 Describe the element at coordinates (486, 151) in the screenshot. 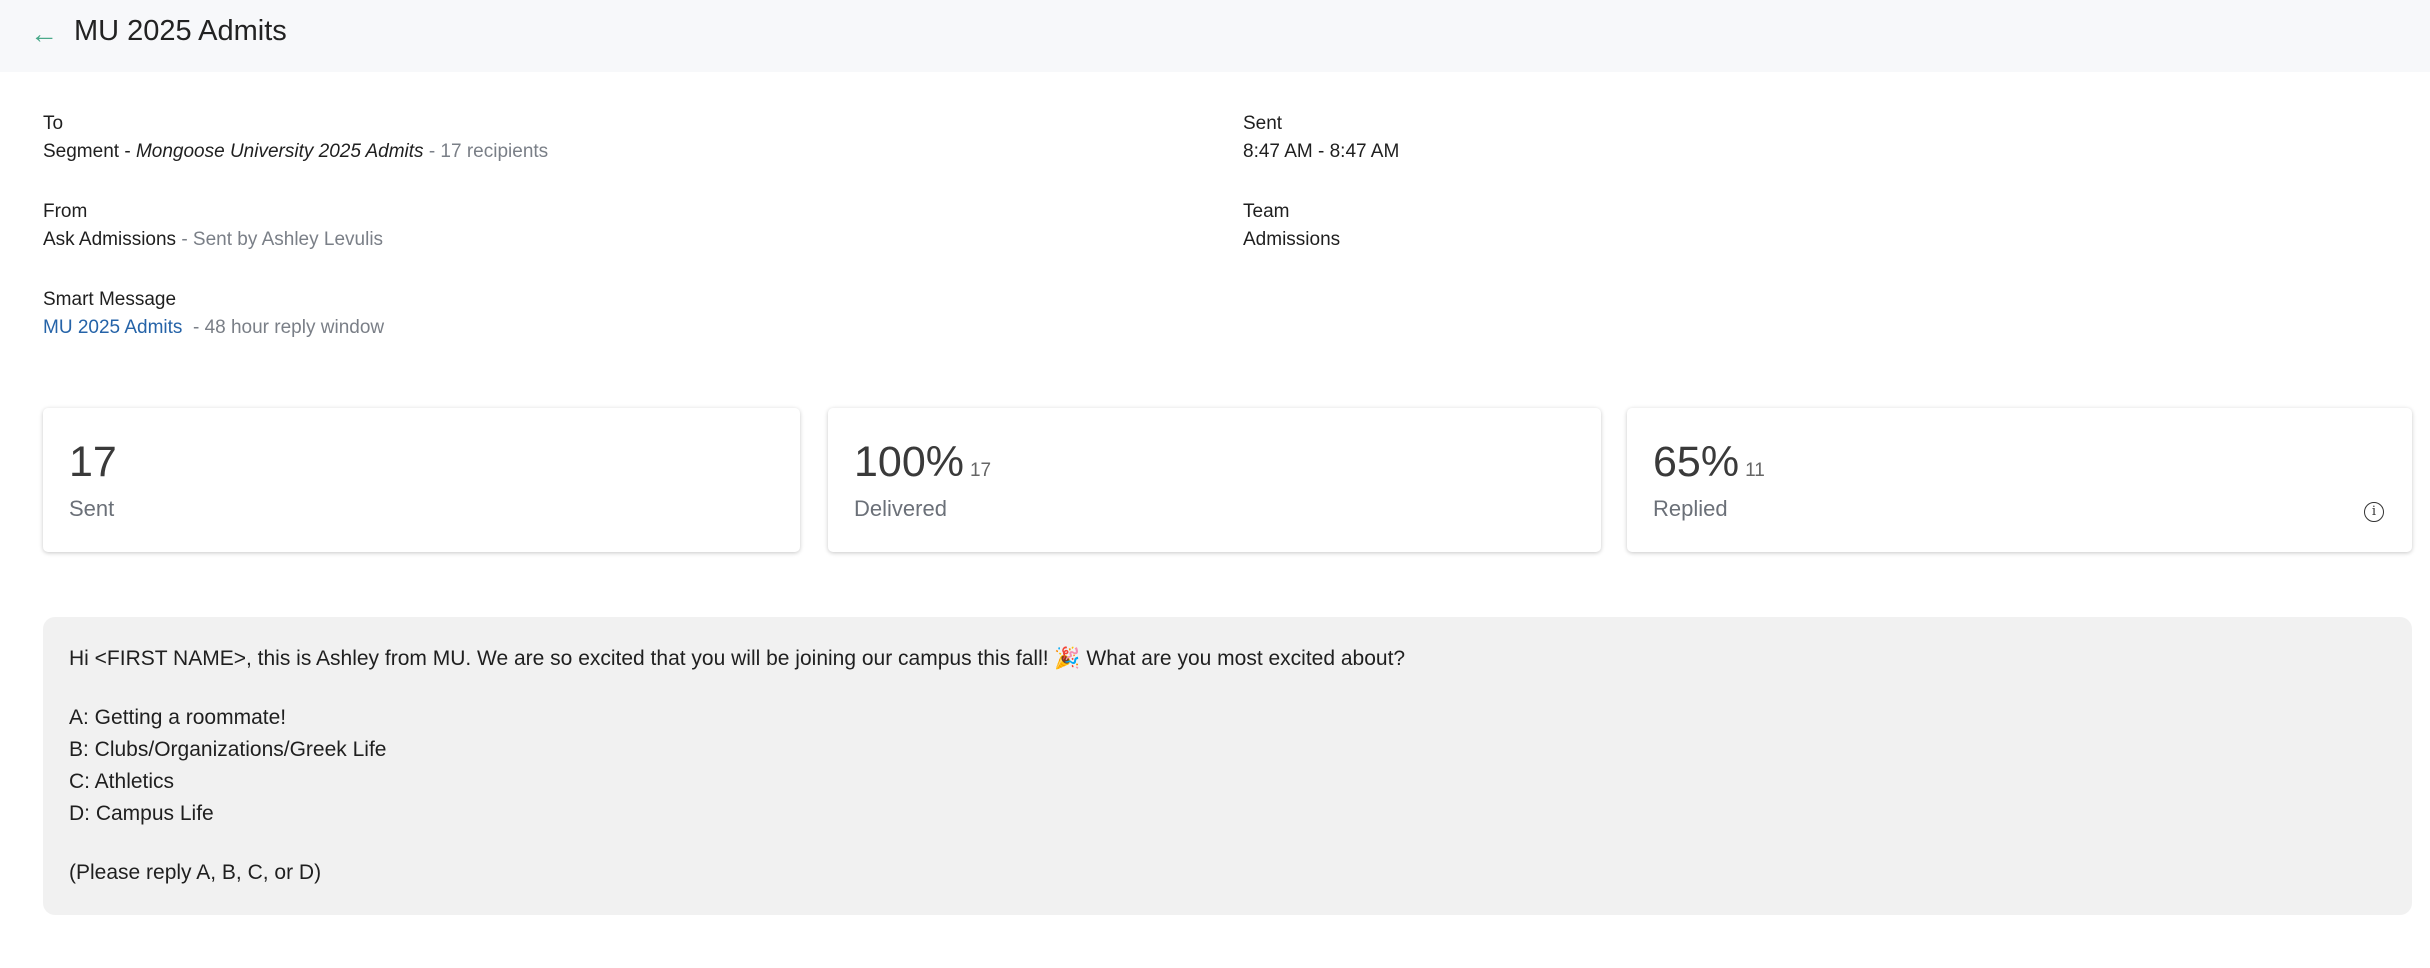

I see `recipients-count: - 17 recipients` at that location.